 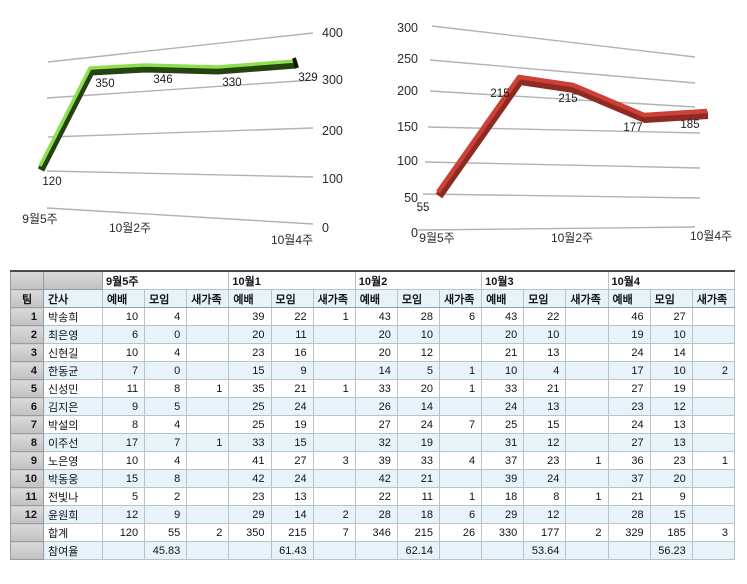 I want to click on value-cell: 35, so click(x=250, y=388).